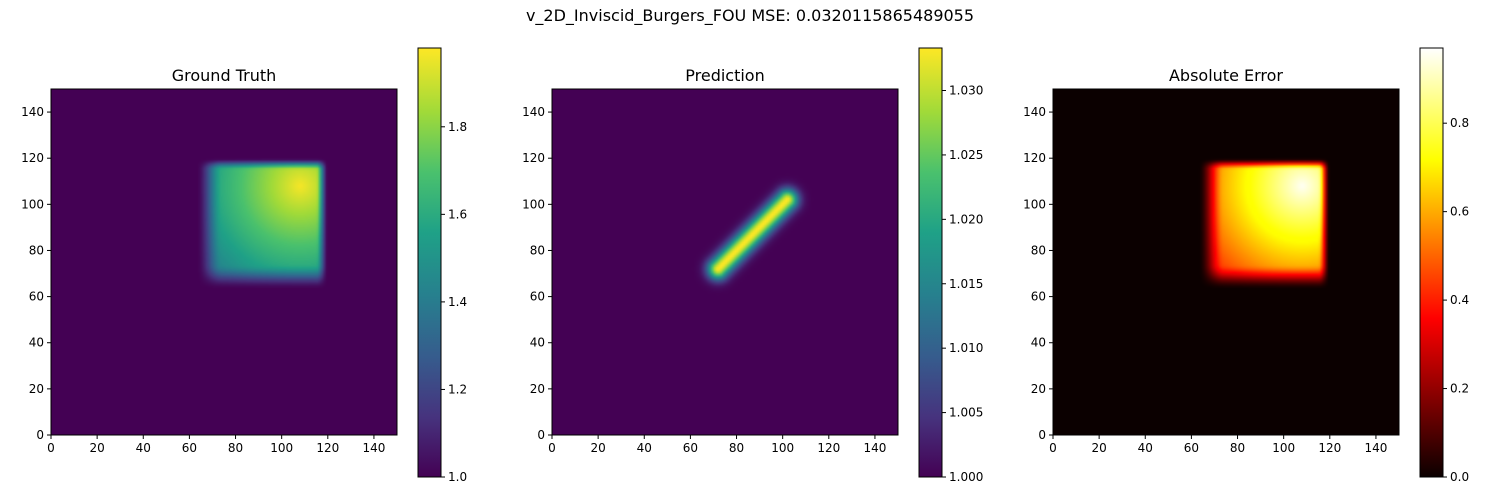 This screenshot has width=1500, height=500. Describe the element at coordinates (950, 265) in the screenshot. I see `colorbar: 1.000 1.005 1.010 1.015 1.020 1.025 1.030` at that location.